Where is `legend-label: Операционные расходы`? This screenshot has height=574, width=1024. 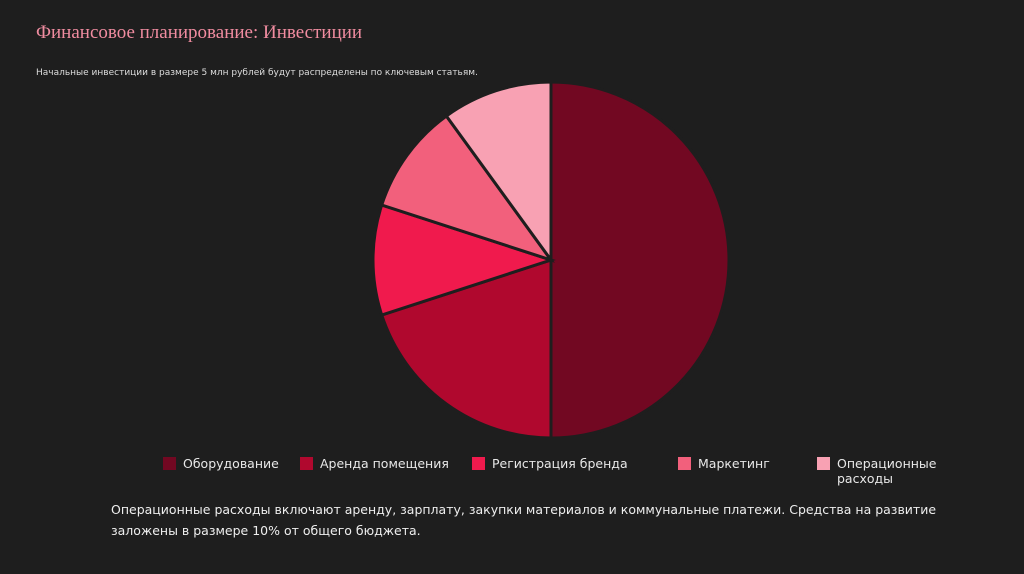 legend-label: Операционные расходы is located at coordinates (887, 471).